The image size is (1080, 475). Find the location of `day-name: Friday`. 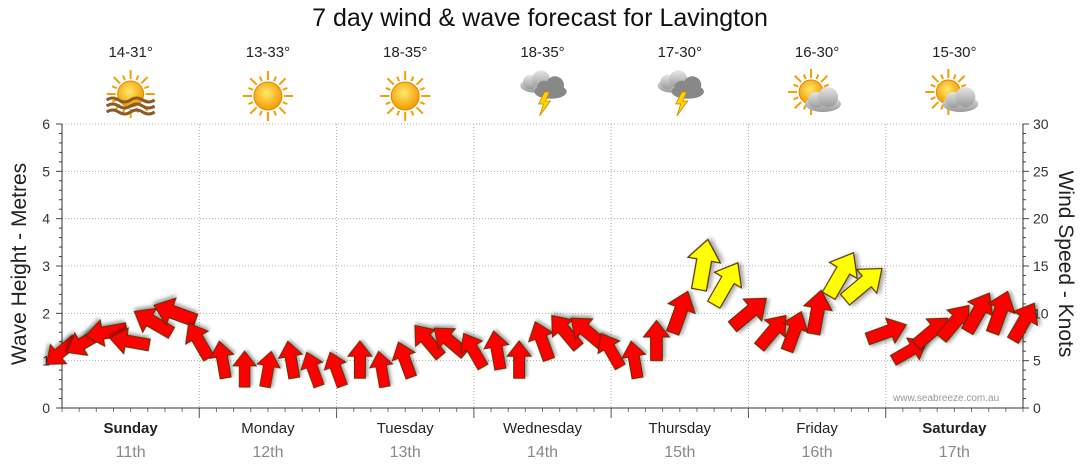

day-name: Friday is located at coordinates (817, 428).